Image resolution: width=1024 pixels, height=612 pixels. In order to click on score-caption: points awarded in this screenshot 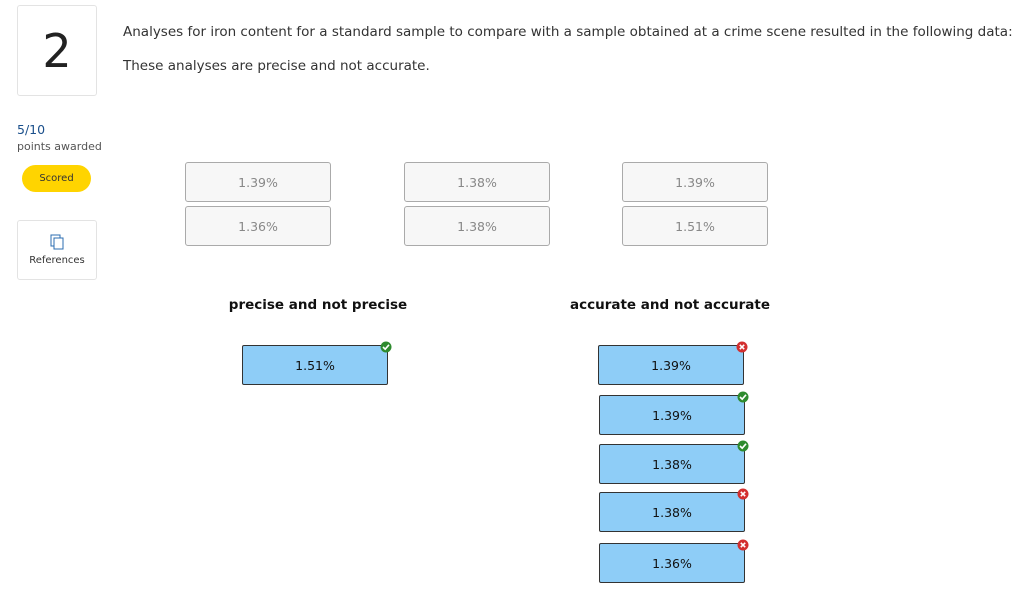, I will do `click(59, 146)`.